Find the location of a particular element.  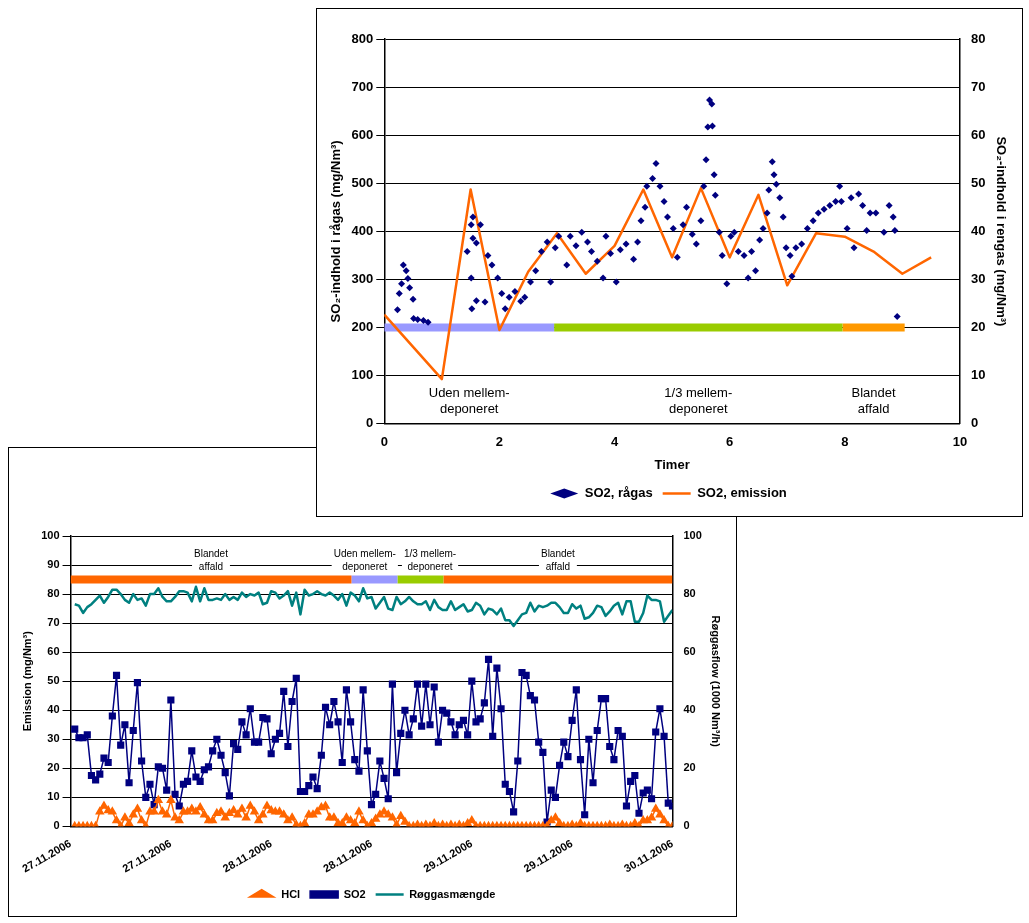

legend-label: SO2, rågas is located at coordinates (618, 493).